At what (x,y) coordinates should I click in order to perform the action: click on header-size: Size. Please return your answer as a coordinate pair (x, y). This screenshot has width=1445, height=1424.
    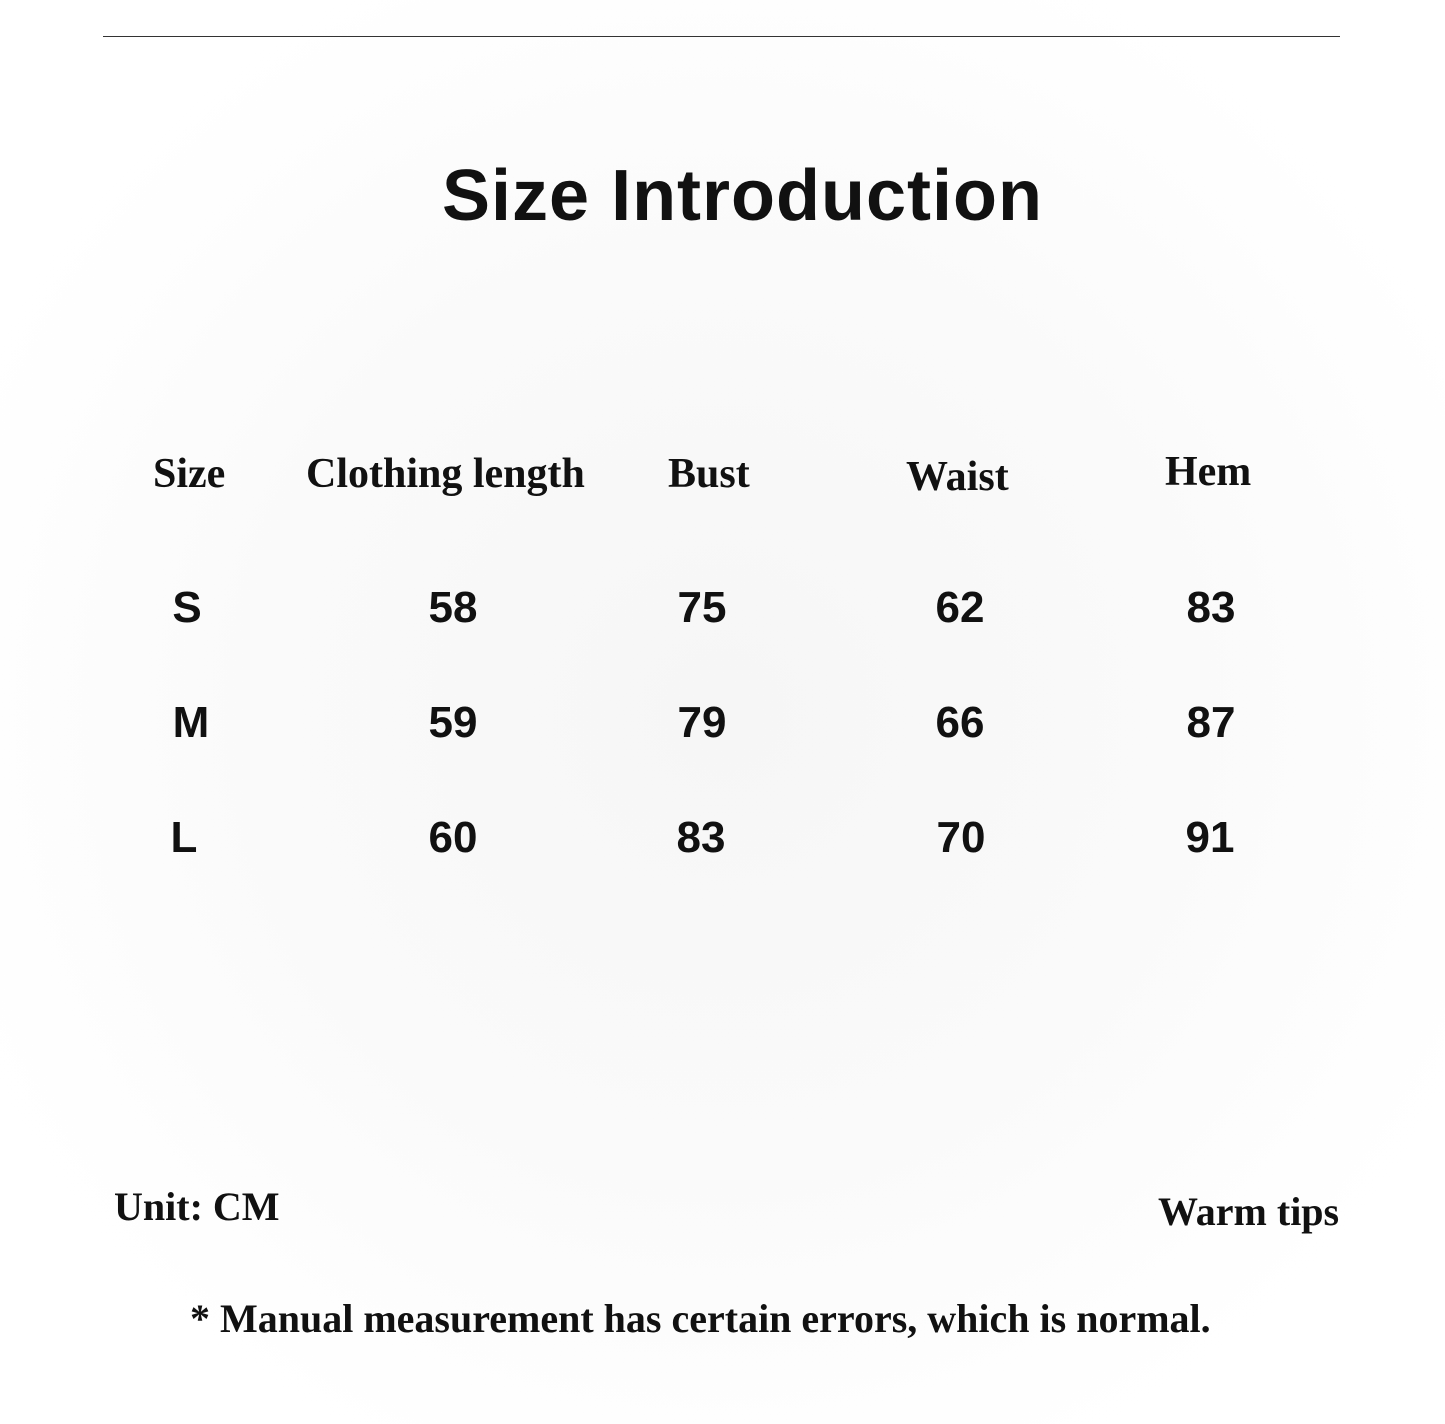
    Looking at the image, I should click on (189, 474).